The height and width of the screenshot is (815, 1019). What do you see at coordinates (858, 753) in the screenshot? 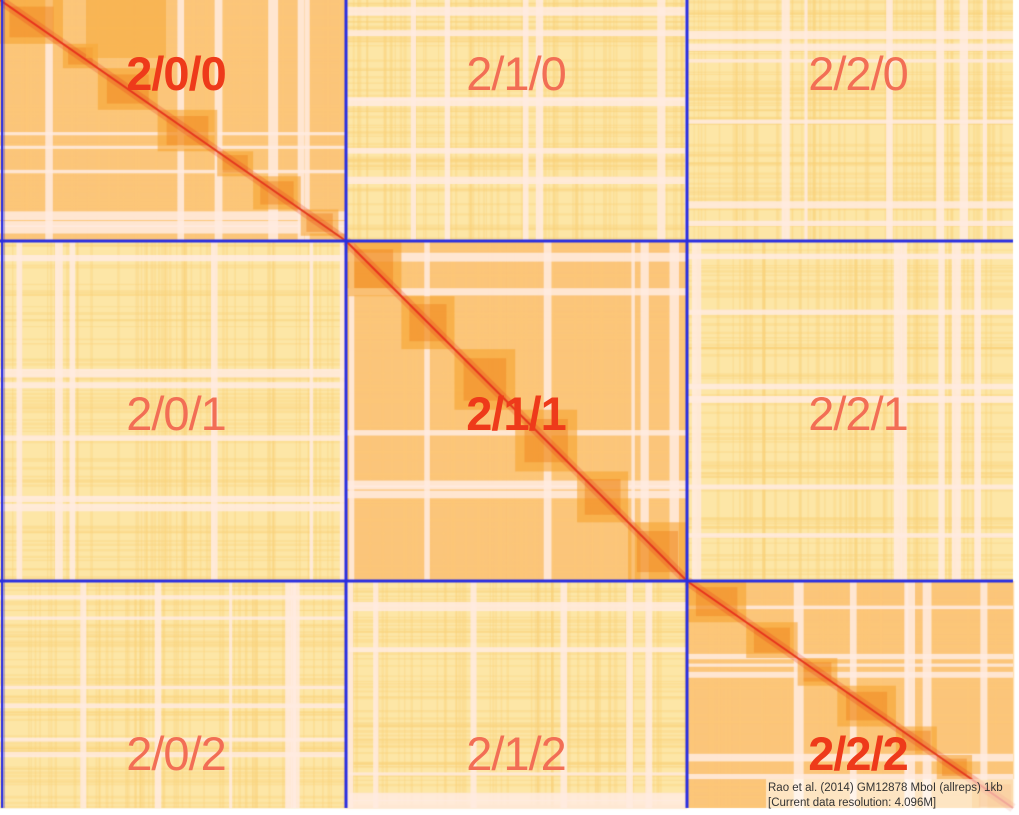
I see `tile-label-2-2-2: 2/2/2` at bounding box center [858, 753].